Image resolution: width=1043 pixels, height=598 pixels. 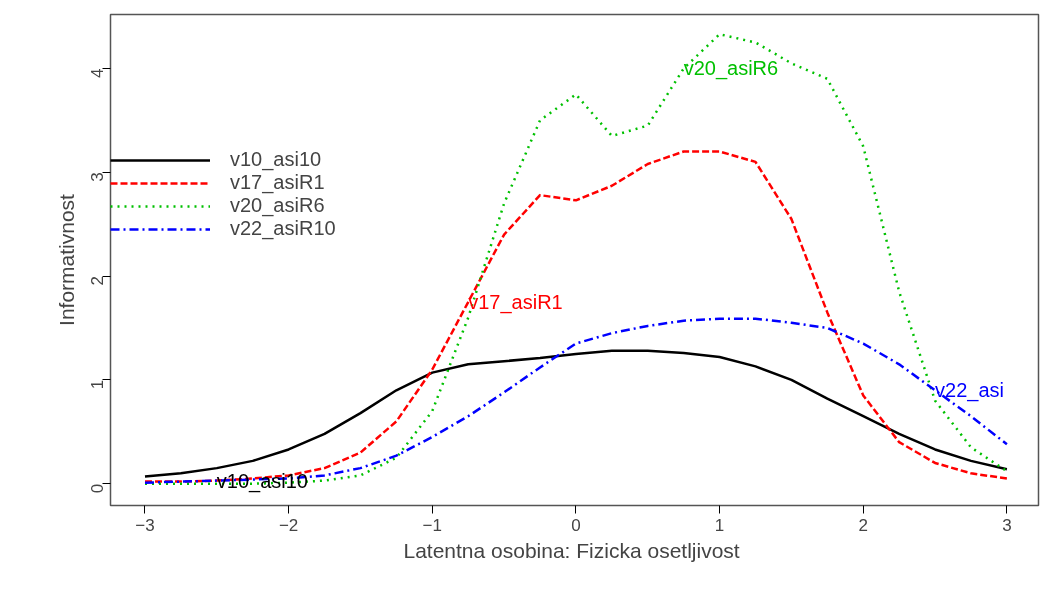 I want to click on legend-label: v10_asi10, so click(x=276, y=159).